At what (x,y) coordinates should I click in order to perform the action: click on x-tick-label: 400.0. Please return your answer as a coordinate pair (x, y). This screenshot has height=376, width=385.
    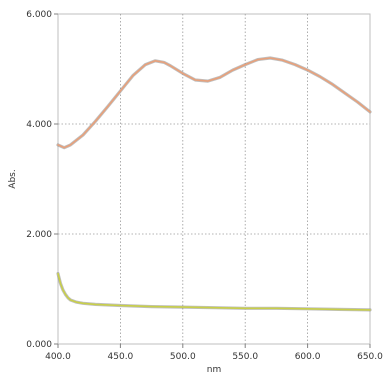
    Looking at the image, I should click on (58, 357).